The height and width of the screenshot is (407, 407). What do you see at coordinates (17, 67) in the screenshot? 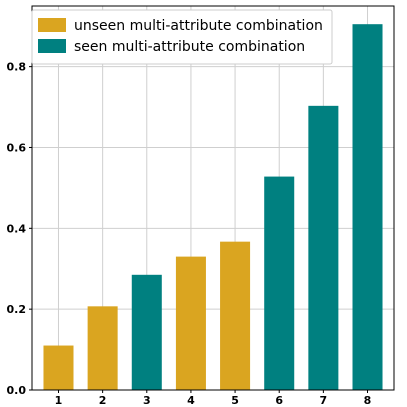
I see `y-tick-label: 0.8` at bounding box center [17, 67].